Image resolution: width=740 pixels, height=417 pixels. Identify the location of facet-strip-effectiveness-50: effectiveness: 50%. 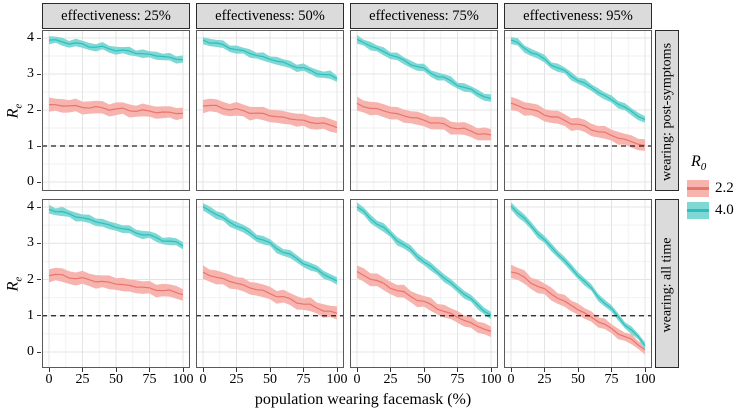
(270, 16).